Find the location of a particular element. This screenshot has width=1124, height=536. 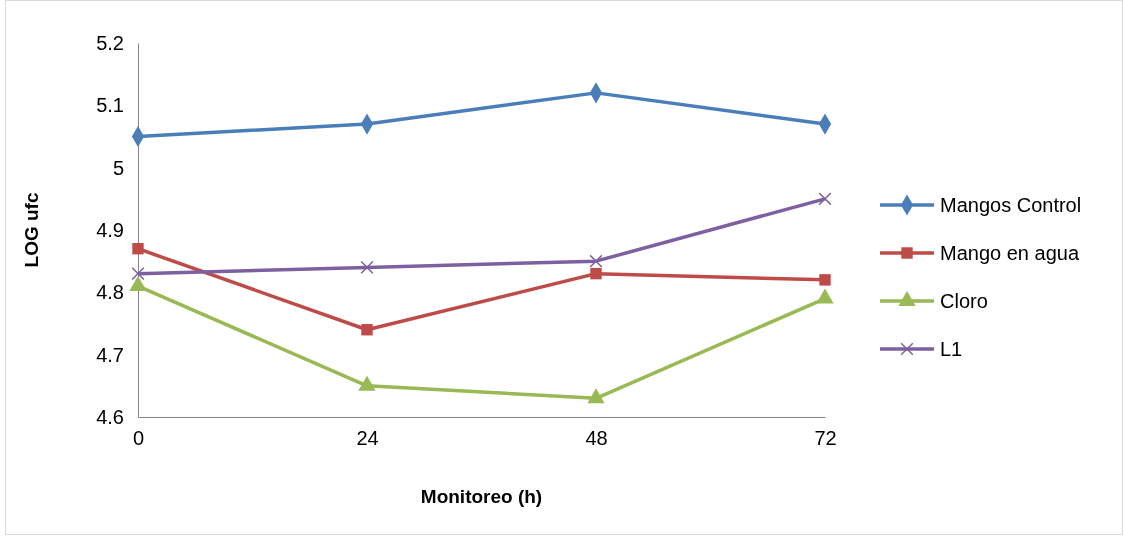

y-tick-label: 4.7 is located at coordinates (110, 354).